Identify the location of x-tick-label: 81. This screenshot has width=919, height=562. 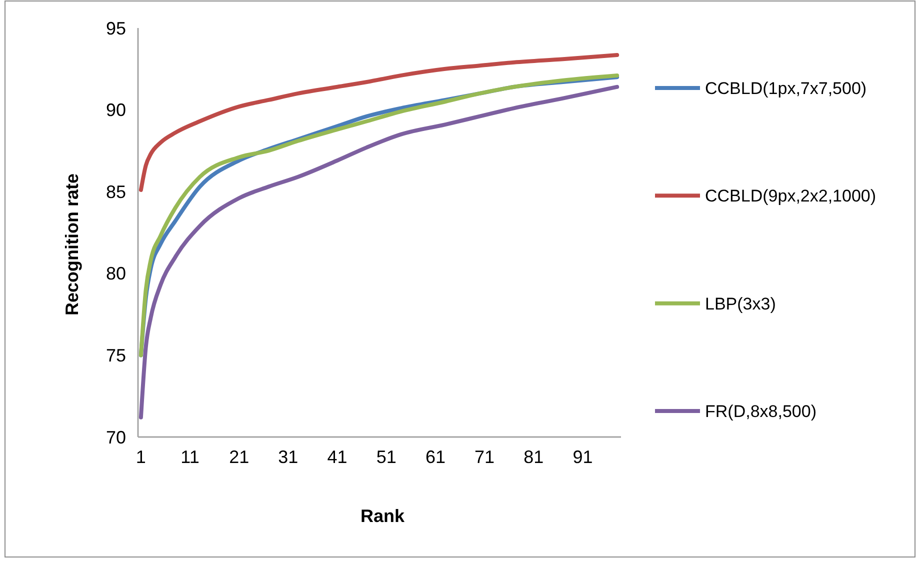
(534, 457).